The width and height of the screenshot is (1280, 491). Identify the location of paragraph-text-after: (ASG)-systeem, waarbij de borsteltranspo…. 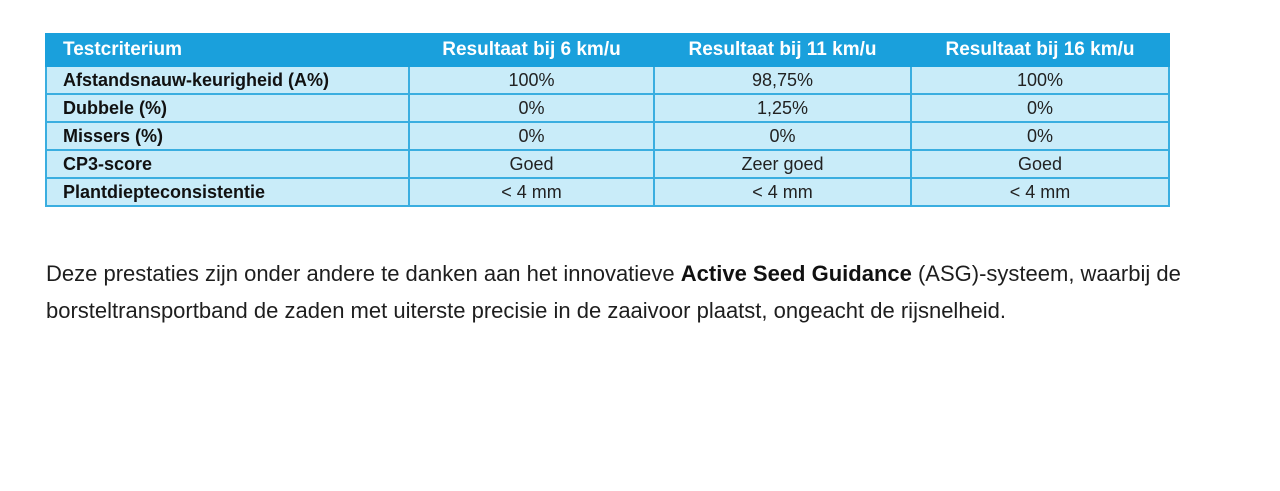
(613, 292).